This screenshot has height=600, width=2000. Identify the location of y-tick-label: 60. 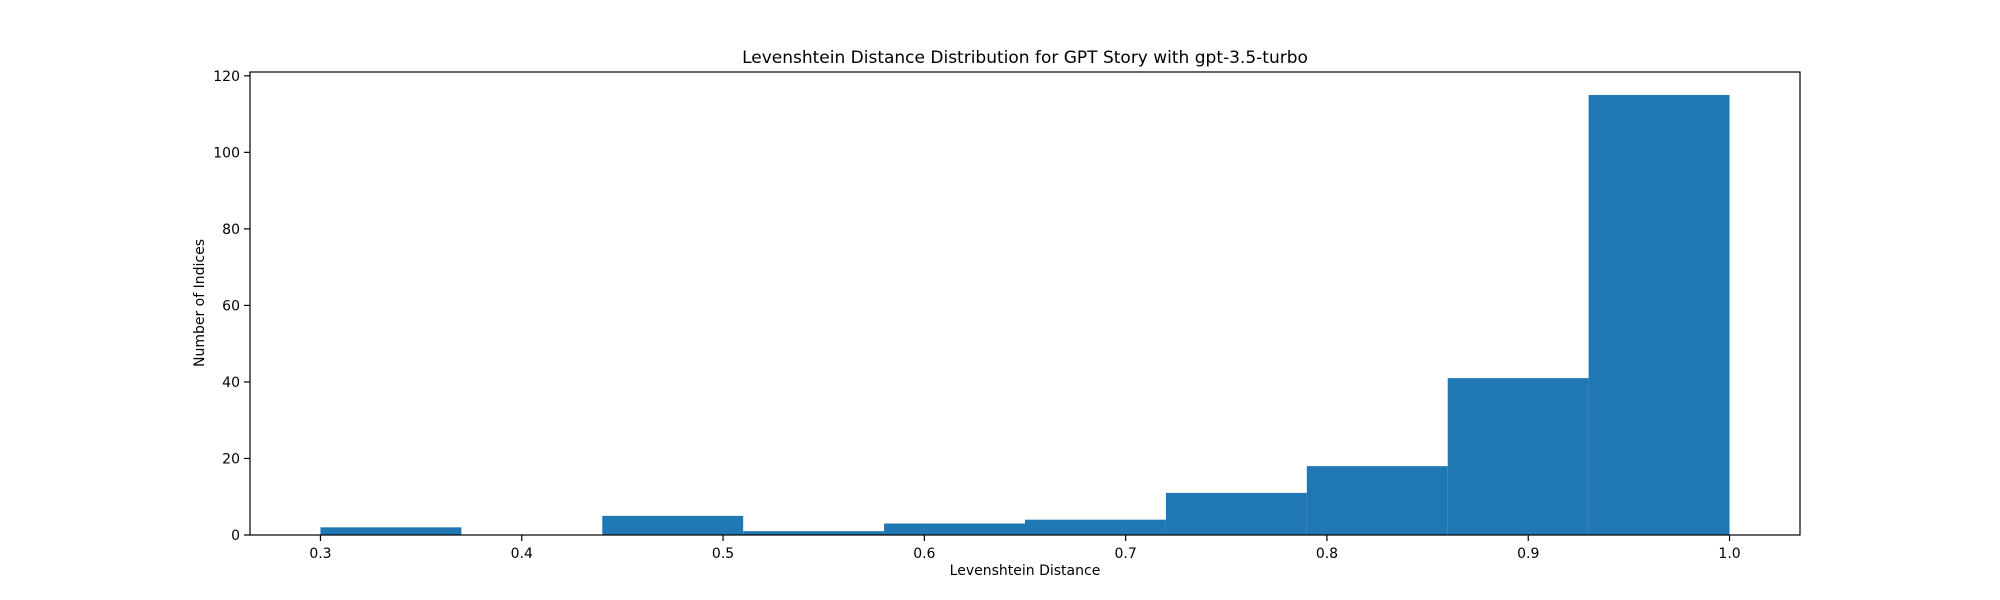
(231, 306).